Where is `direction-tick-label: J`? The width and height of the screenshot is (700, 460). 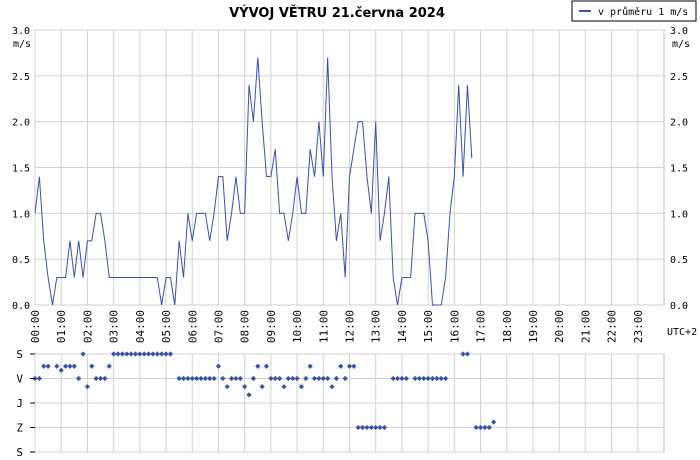 direction-tick-label: J is located at coordinates (19, 403).